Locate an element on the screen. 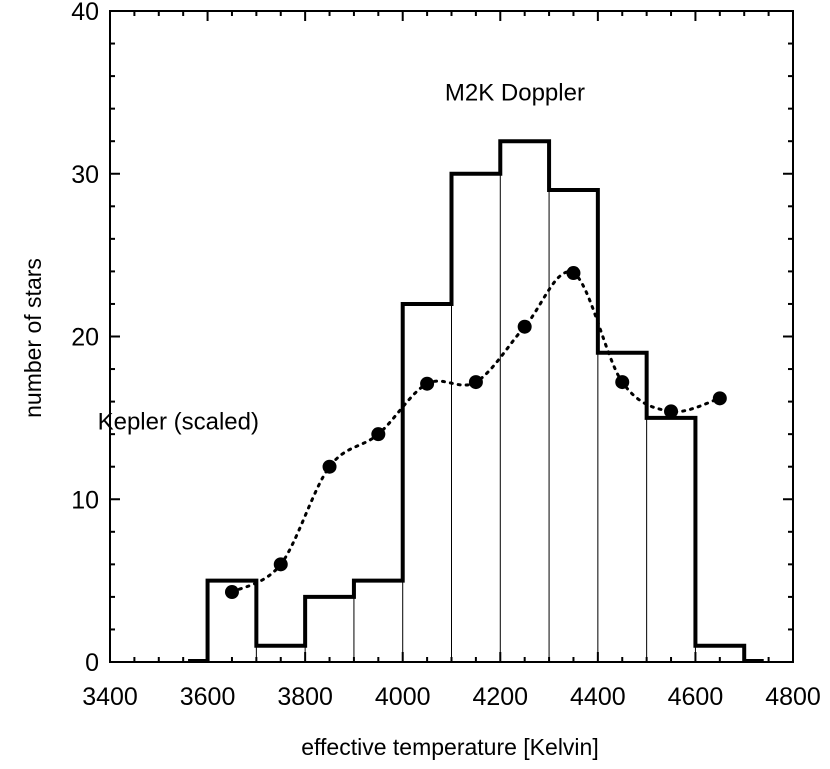  x-tick-label-4200: 4200 is located at coordinates (500, 697).